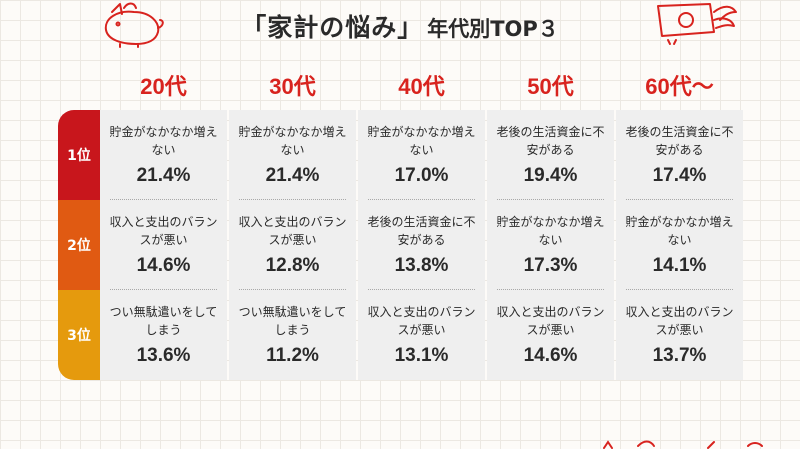 This screenshot has height=449, width=800. Describe the element at coordinates (163, 355) in the screenshot. I see `cell-percentage: 13.6%` at that location.